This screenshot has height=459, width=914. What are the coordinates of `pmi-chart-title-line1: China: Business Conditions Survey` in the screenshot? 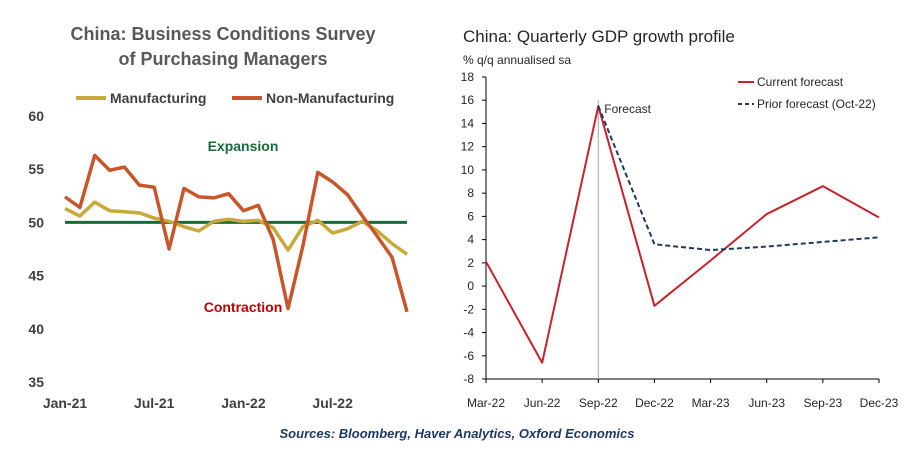 It's located at (222, 34).